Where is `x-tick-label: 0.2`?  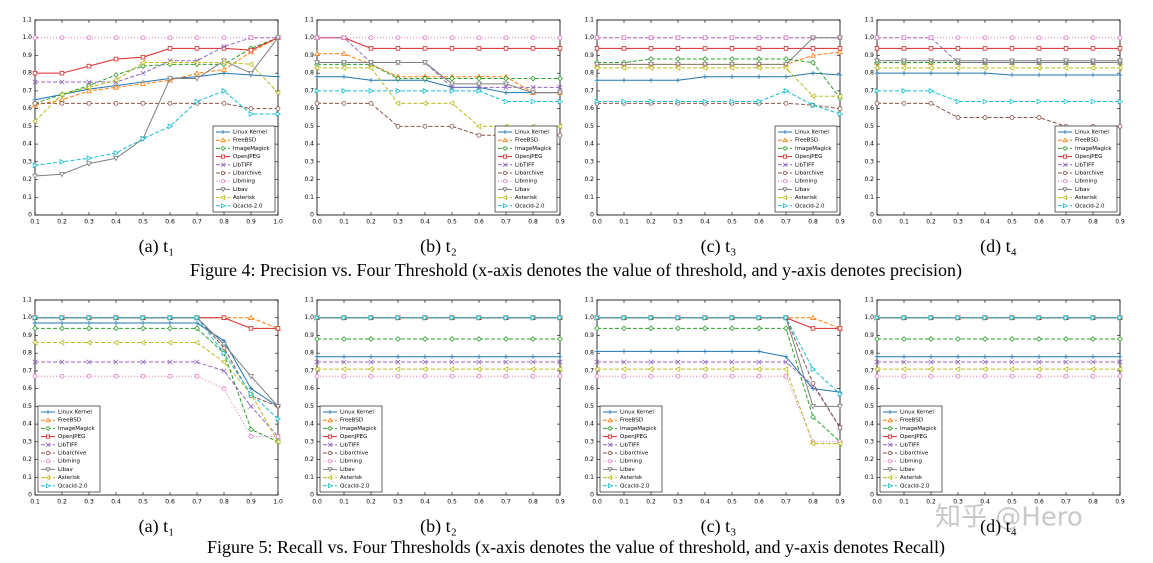
x-tick-label: 0.2 is located at coordinates (62, 222).